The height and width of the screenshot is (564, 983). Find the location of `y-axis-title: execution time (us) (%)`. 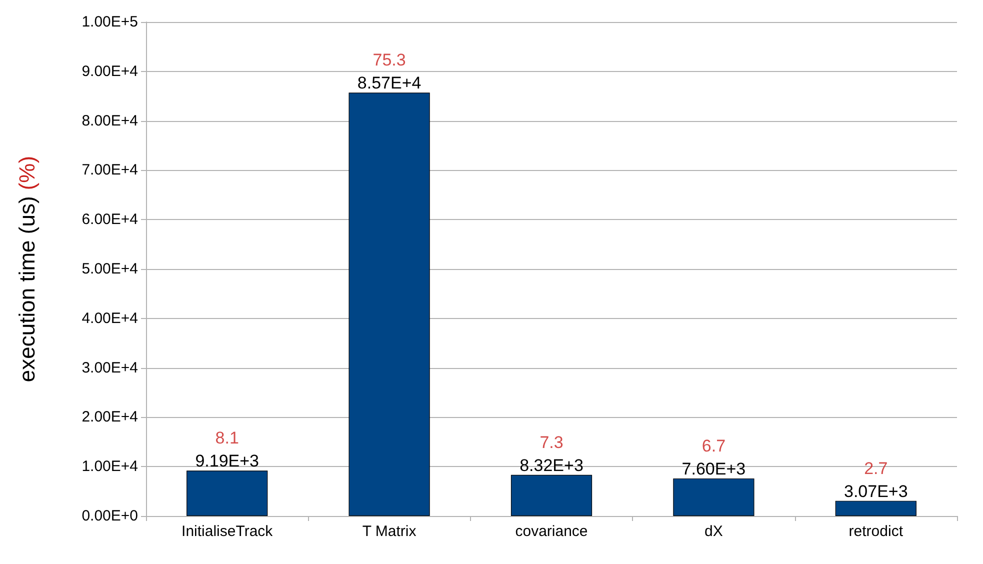

y-axis-title: execution time (us) (%) is located at coordinates (27, 269).